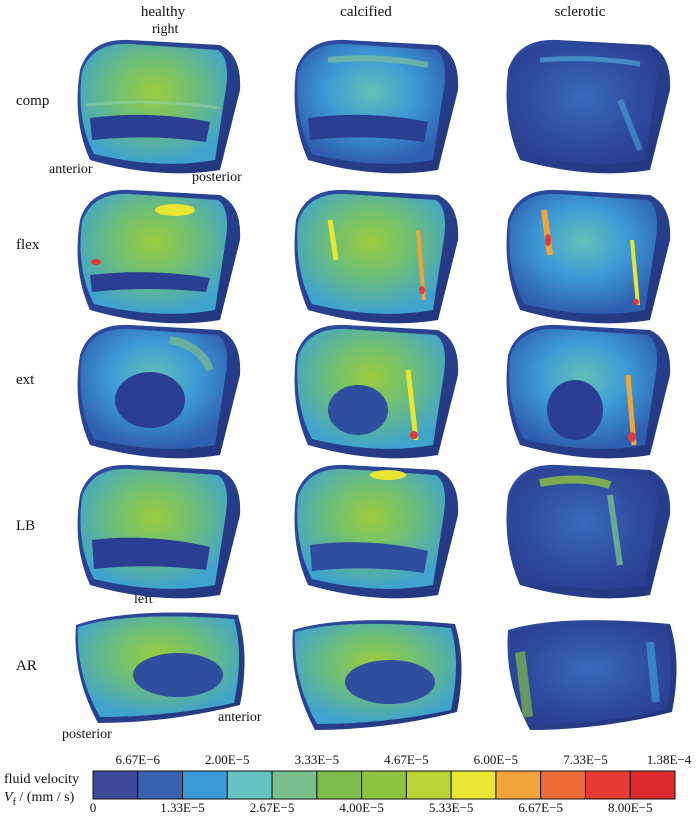  What do you see at coordinates (361, 807) in the screenshot?
I see `colorbar-tick-label-bottom: 4.00E−5` at bounding box center [361, 807].